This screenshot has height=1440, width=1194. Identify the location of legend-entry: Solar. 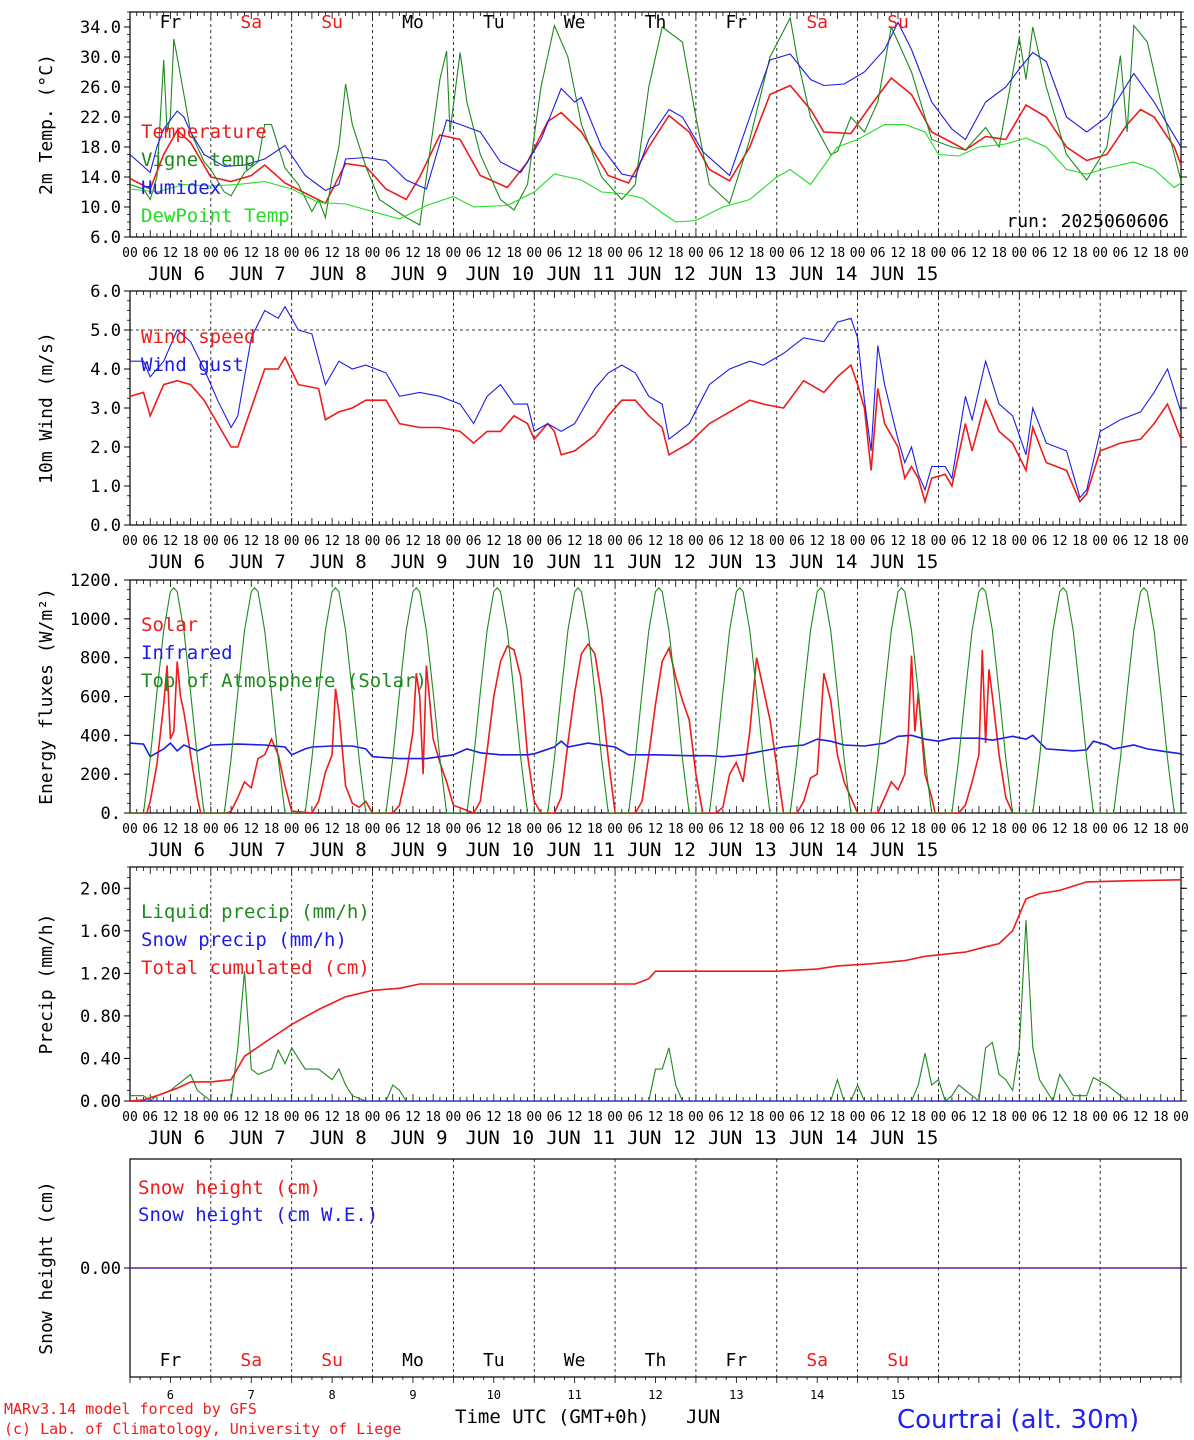
(169, 625).